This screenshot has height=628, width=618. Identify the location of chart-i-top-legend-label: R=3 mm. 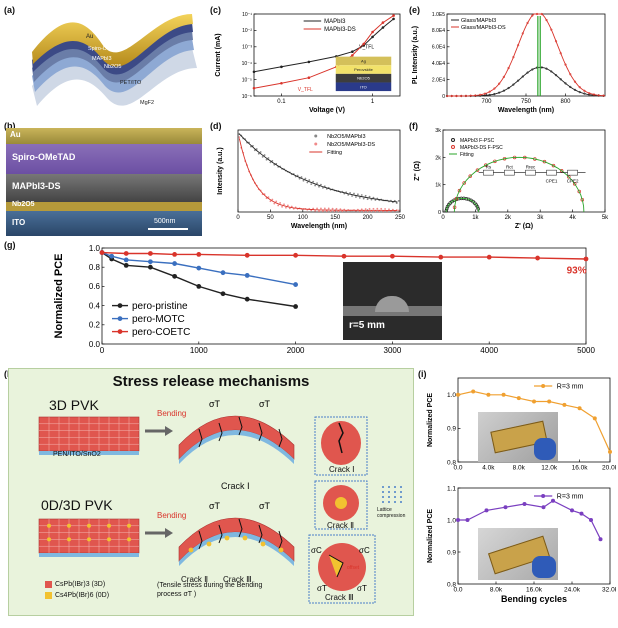
(570, 387).